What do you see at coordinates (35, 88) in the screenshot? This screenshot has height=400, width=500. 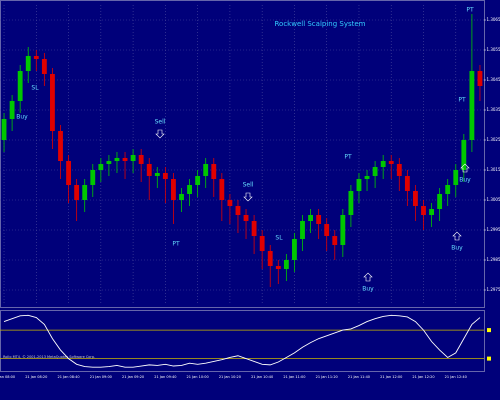 I see `signal-label: SL` at bounding box center [35, 88].